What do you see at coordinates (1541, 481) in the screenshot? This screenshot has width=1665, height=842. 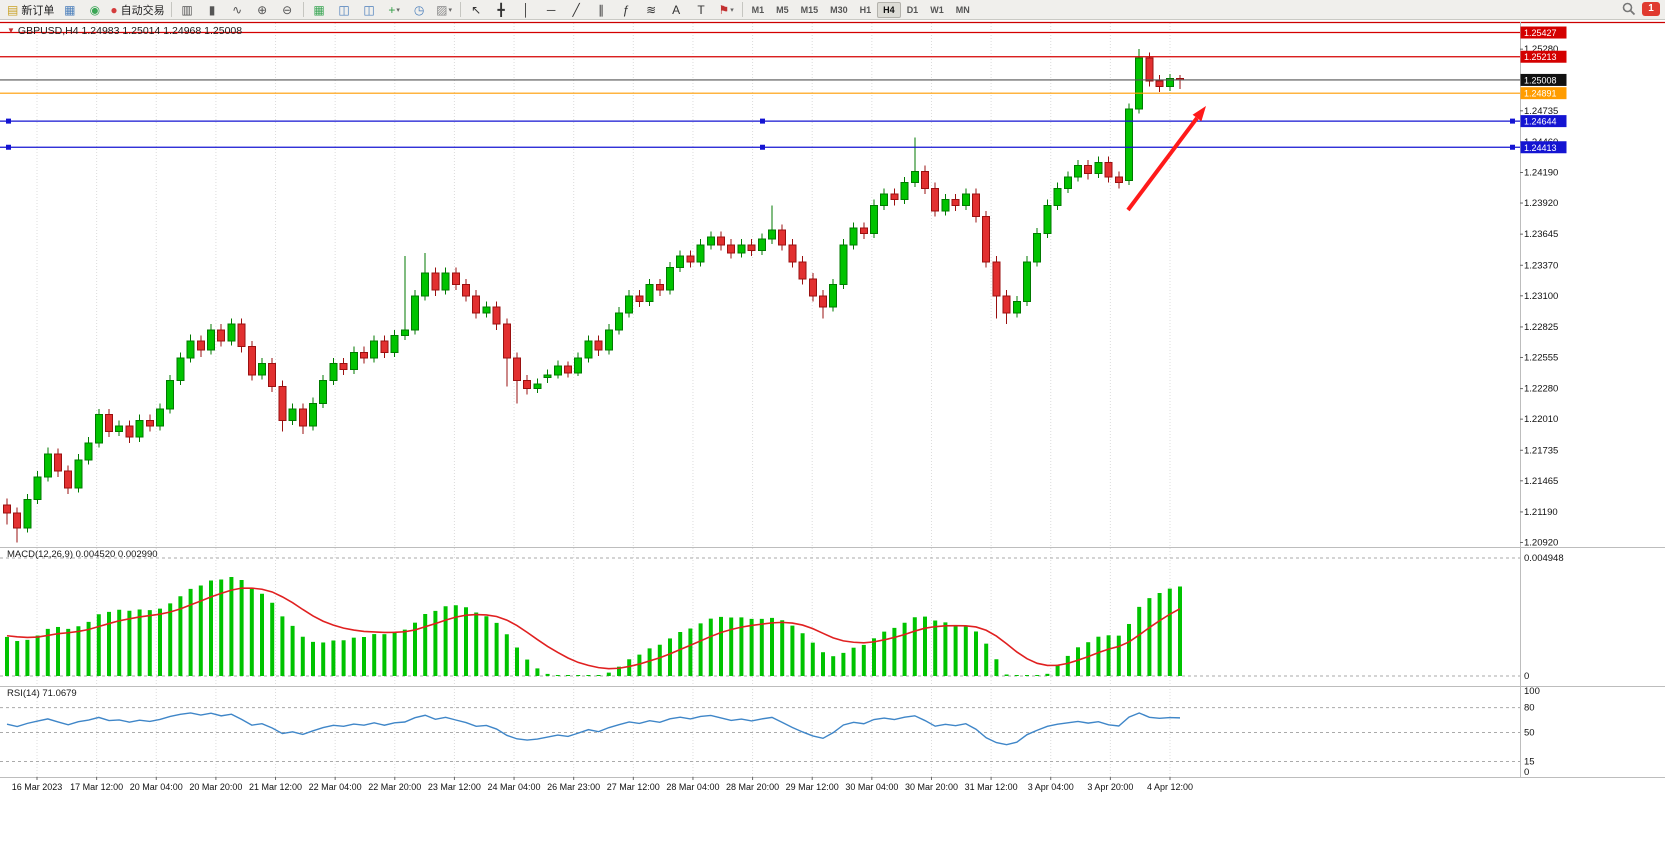 I see `svg-text: 1.21465` at bounding box center [1541, 481].